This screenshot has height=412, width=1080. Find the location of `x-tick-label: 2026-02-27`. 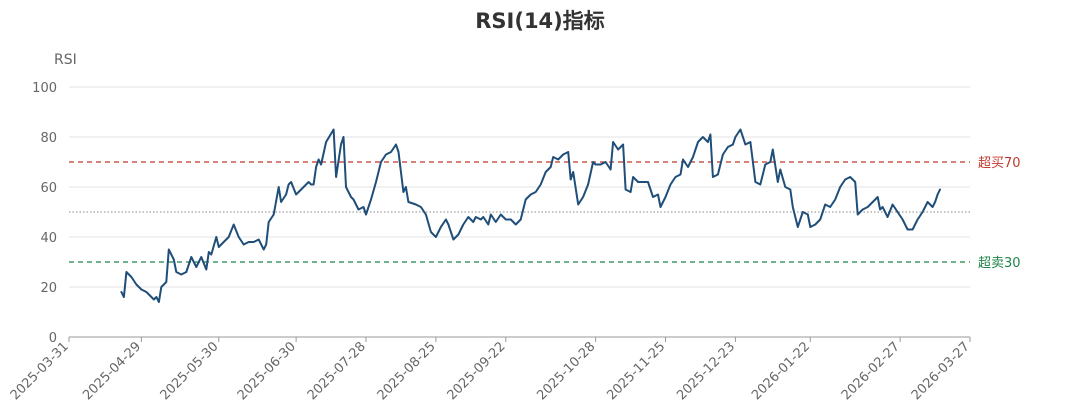

x-tick-label: 2026-02-27 is located at coordinates (871, 371).